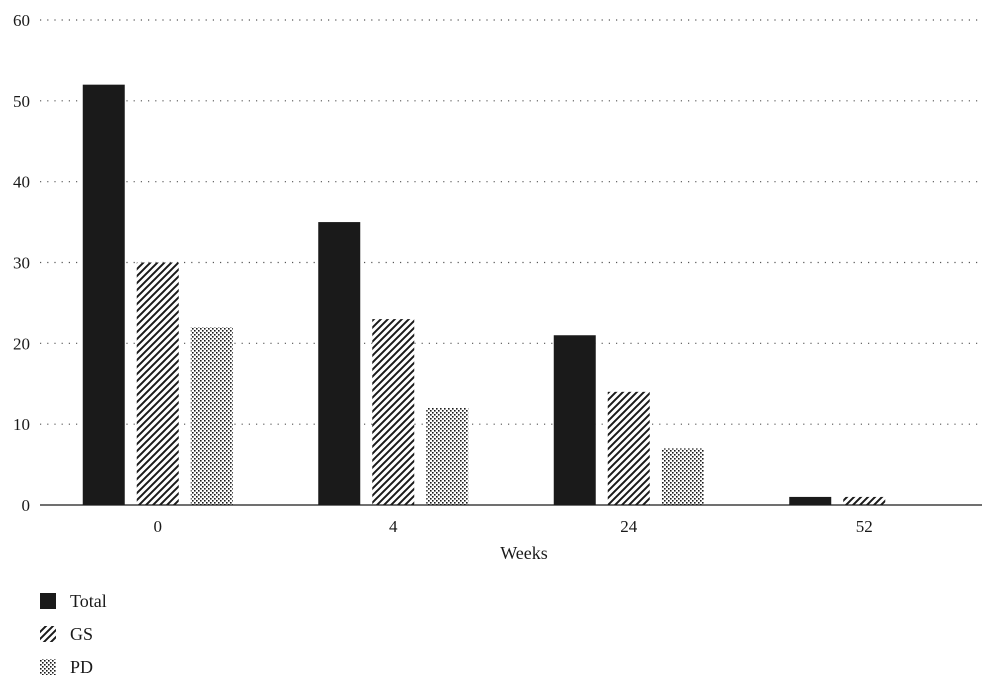  Describe the element at coordinates (21, 20) in the screenshot. I see `y-tick-label: 60` at that location.